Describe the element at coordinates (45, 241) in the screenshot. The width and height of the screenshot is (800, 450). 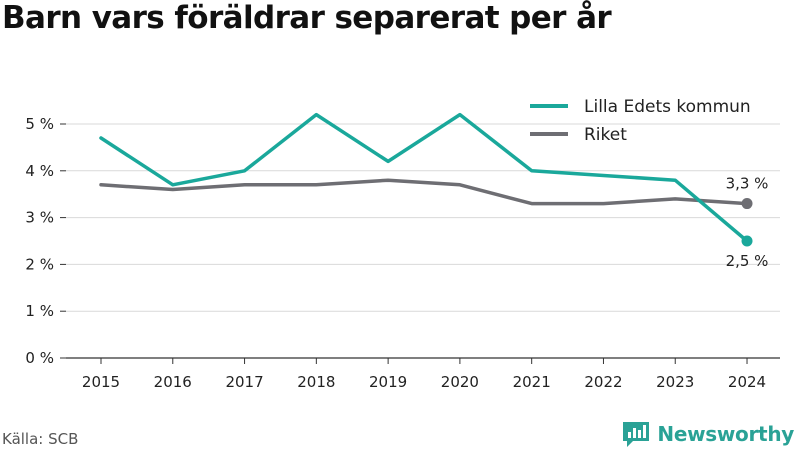
I see `y-axis: 0 % 1 % 2 % 3 % 4 % 5 %` at that location.